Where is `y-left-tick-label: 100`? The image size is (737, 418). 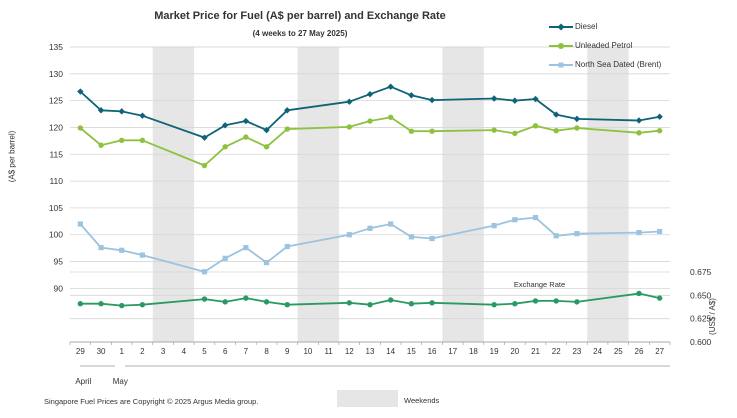 y-left-tick-label: 100 is located at coordinates (56, 235).